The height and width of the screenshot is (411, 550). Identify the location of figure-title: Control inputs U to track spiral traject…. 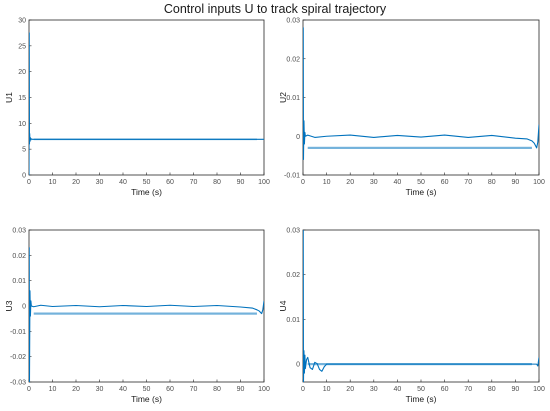
(275, 9).